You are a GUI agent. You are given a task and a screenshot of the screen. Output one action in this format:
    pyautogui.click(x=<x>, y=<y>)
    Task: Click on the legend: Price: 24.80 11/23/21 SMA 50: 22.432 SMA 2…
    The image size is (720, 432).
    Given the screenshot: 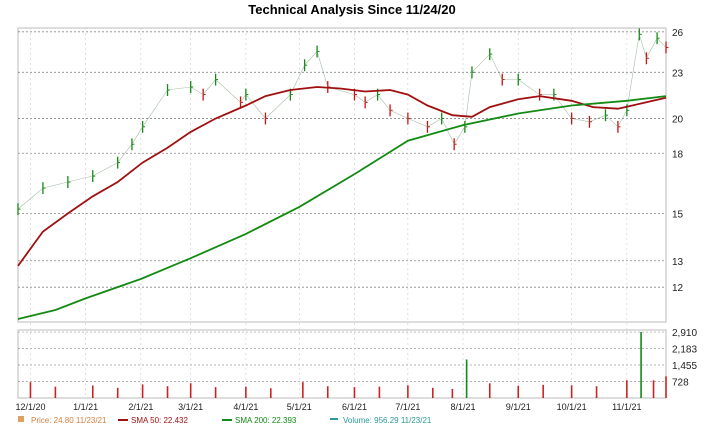 What is the action you would take?
    pyautogui.click(x=225, y=420)
    